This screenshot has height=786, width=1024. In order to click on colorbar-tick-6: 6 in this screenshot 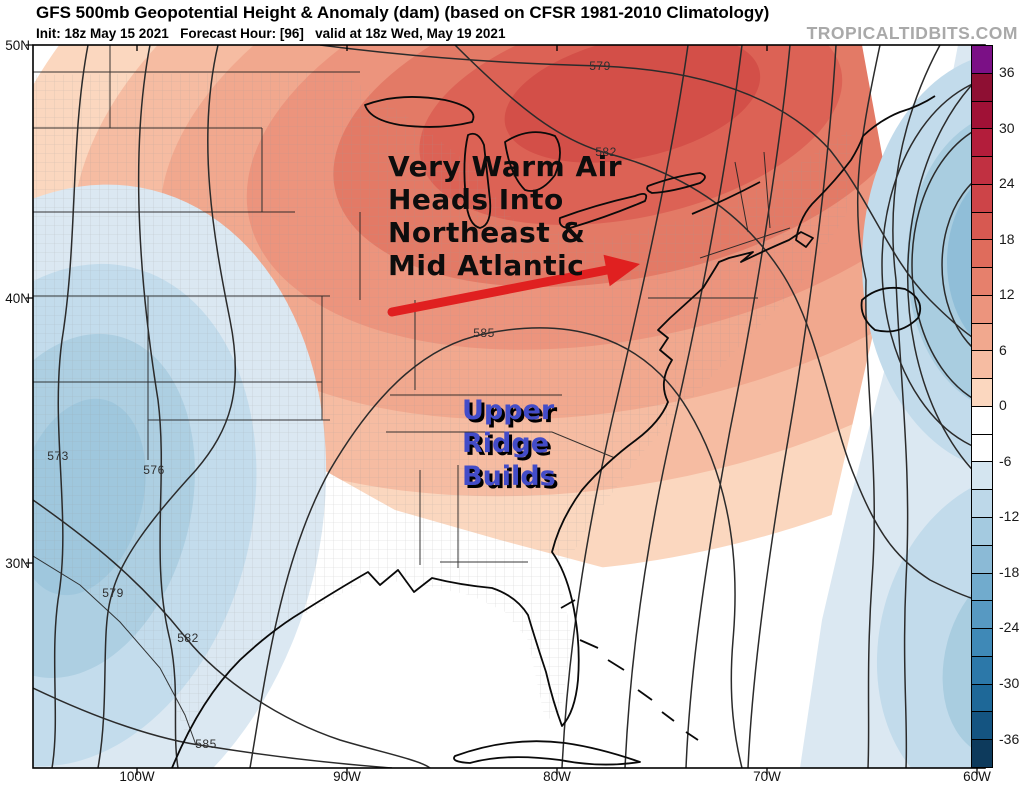, I will do `click(1003, 350)`.